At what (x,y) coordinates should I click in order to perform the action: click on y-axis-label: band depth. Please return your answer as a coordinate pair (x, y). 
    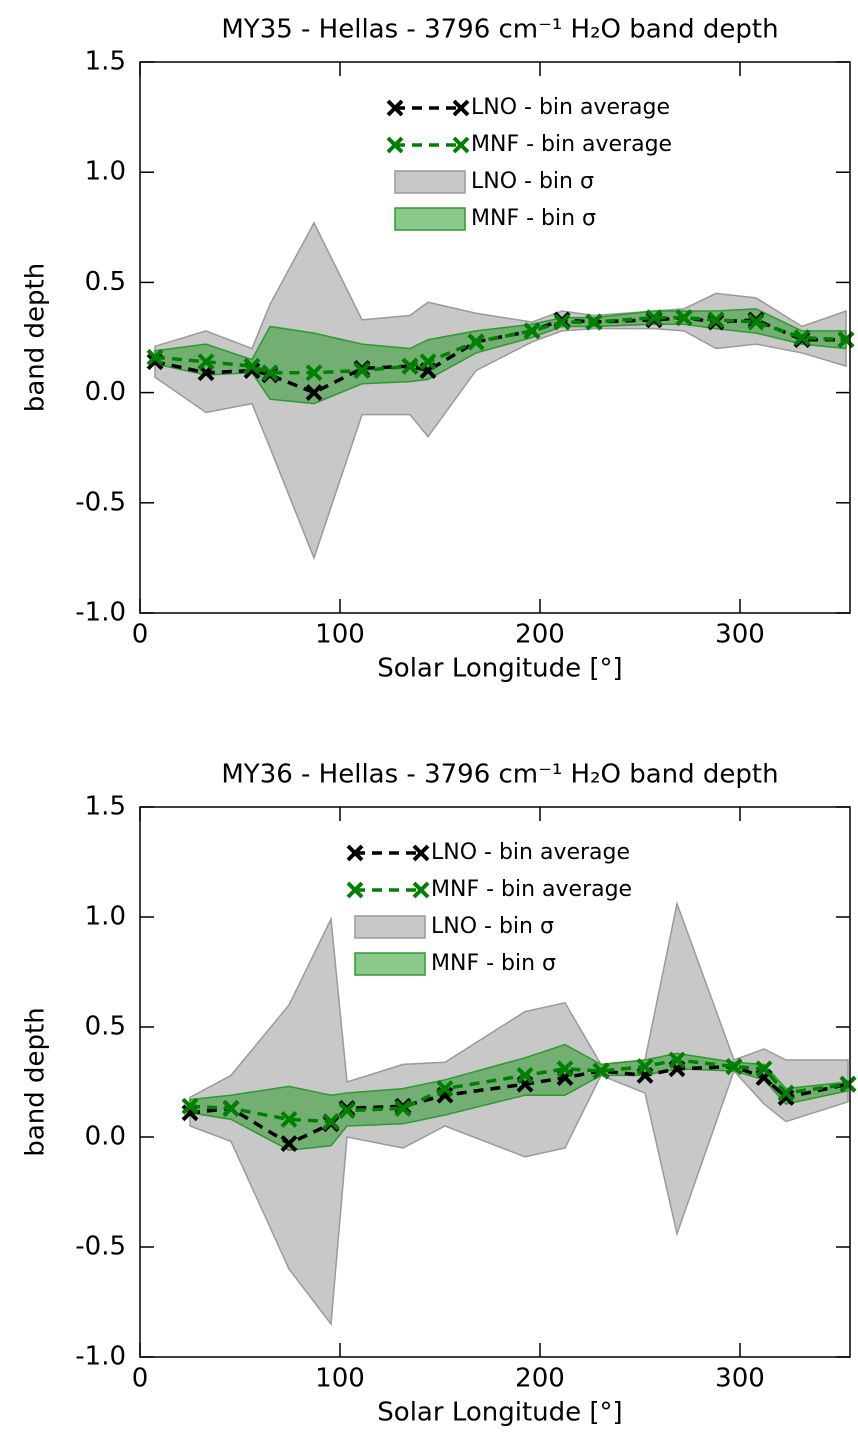
    Looking at the image, I should click on (36, 337).